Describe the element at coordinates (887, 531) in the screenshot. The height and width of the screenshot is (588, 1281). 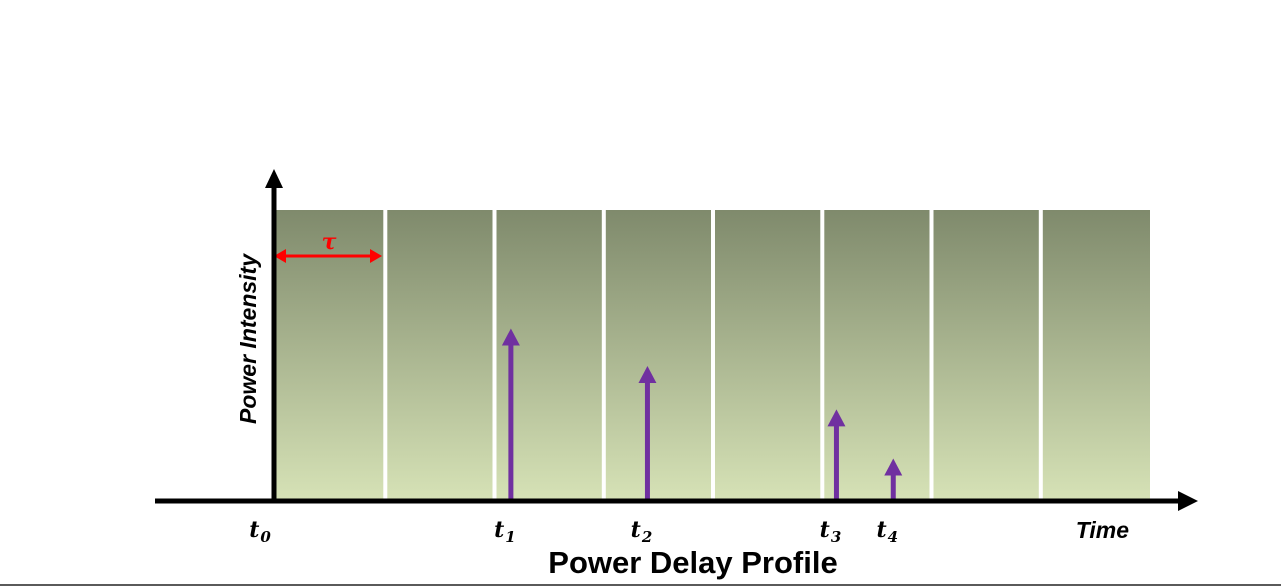
I see `time-marker-t4: t4` at that location.